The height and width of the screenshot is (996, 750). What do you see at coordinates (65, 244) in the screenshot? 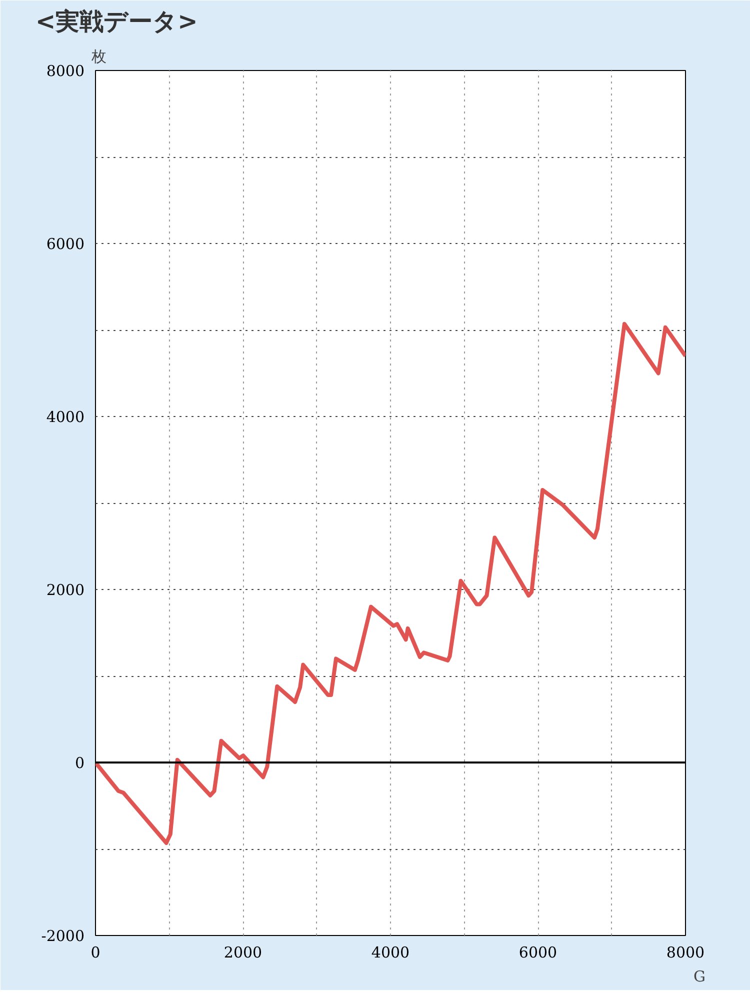
I see `y-tick-label: 6000` at bounding box center [65, 244].